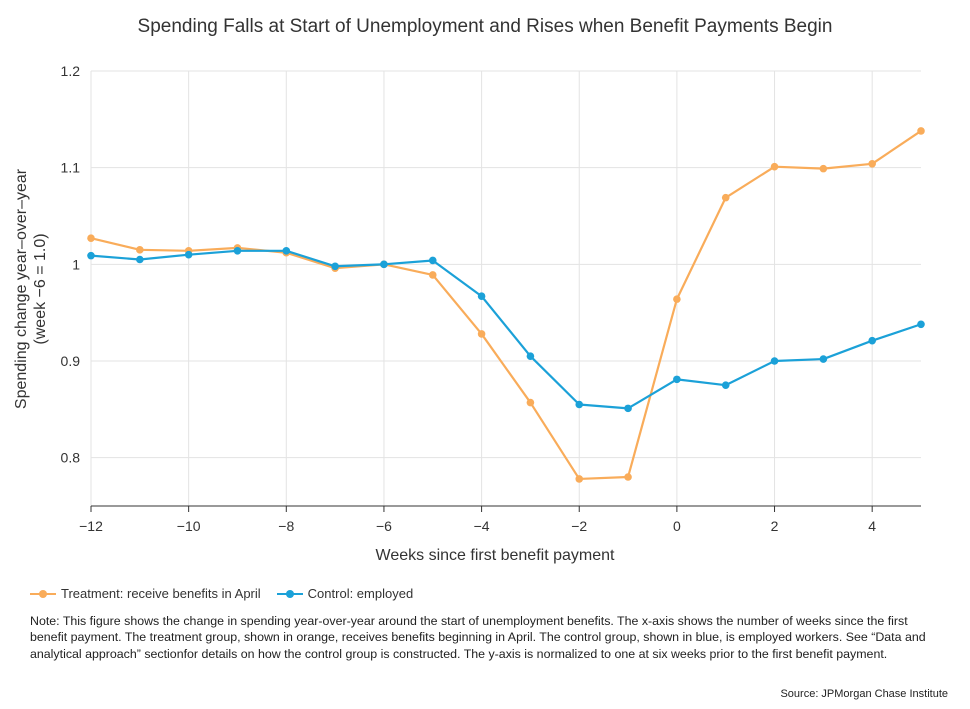 The image size is (970, 709). What do you see at coordinates (286, 526) in the screenshot?
I see `x-tick-label-2: −8` at bounding box center [286, 526].